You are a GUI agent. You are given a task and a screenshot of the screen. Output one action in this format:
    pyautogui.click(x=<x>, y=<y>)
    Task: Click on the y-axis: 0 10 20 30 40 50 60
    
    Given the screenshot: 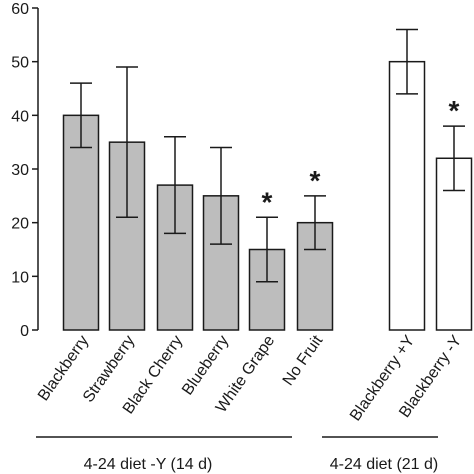 What is the action you would take?
    pyautogui.click(x=25, y=170)
    